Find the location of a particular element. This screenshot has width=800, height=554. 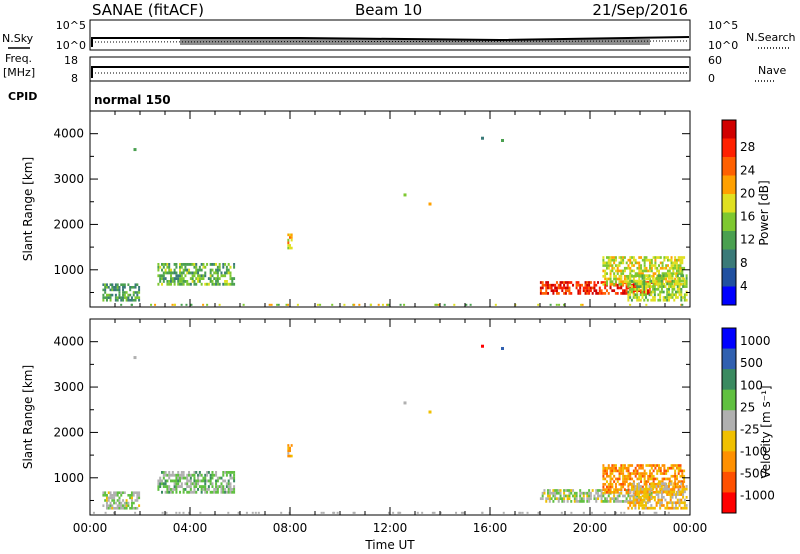

nsearch-trace is located at coordinates (390, 41).